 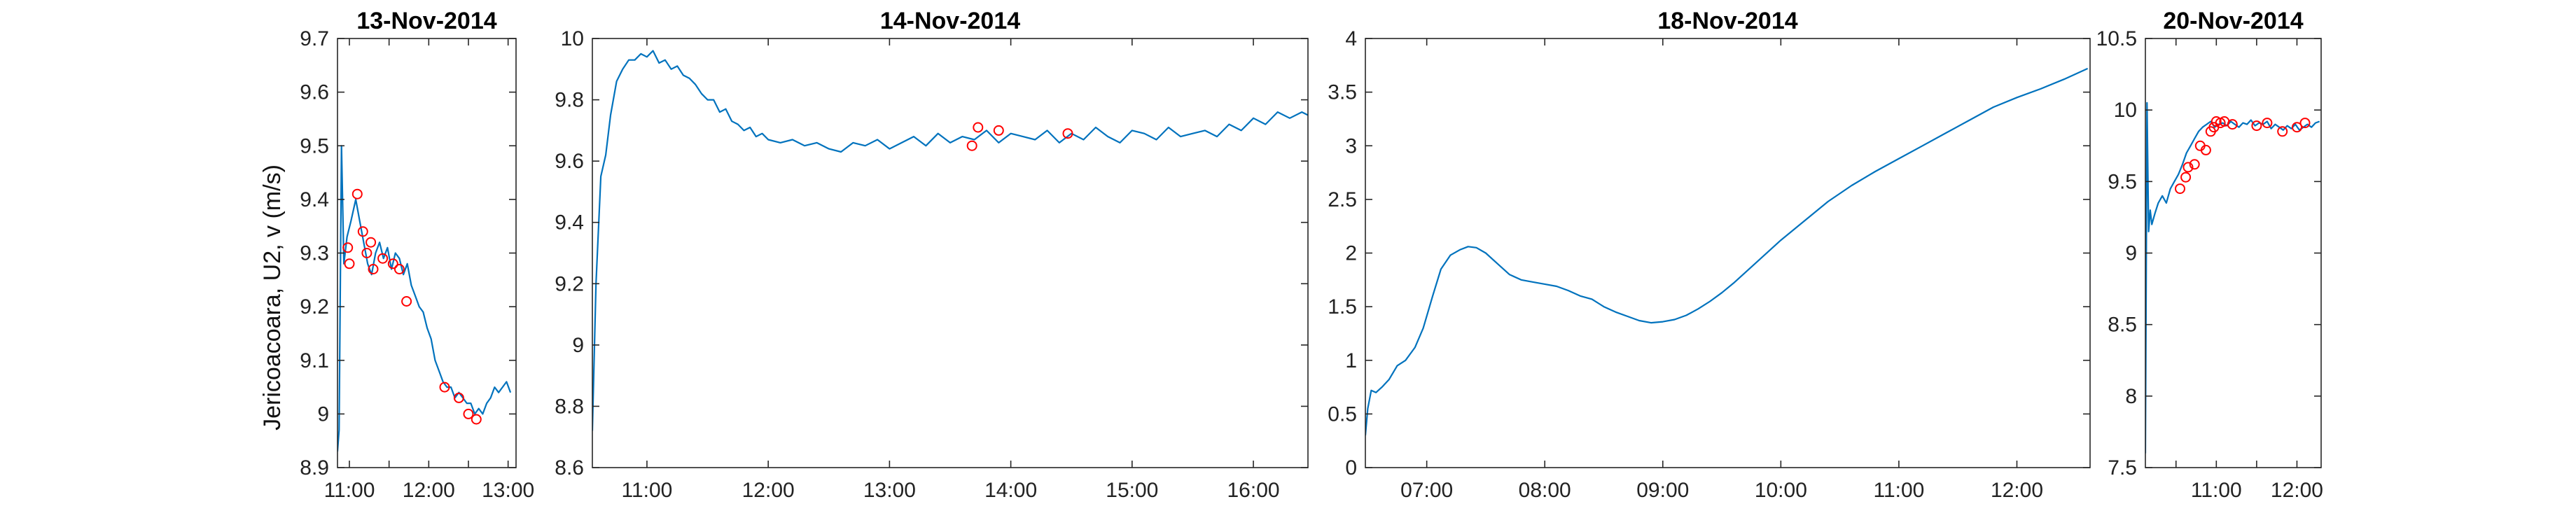 What do you see at coordinates (2116, 38) in the screenshot?
I see `y-tick-label: 10.5` at bounding box center [2116, 38].